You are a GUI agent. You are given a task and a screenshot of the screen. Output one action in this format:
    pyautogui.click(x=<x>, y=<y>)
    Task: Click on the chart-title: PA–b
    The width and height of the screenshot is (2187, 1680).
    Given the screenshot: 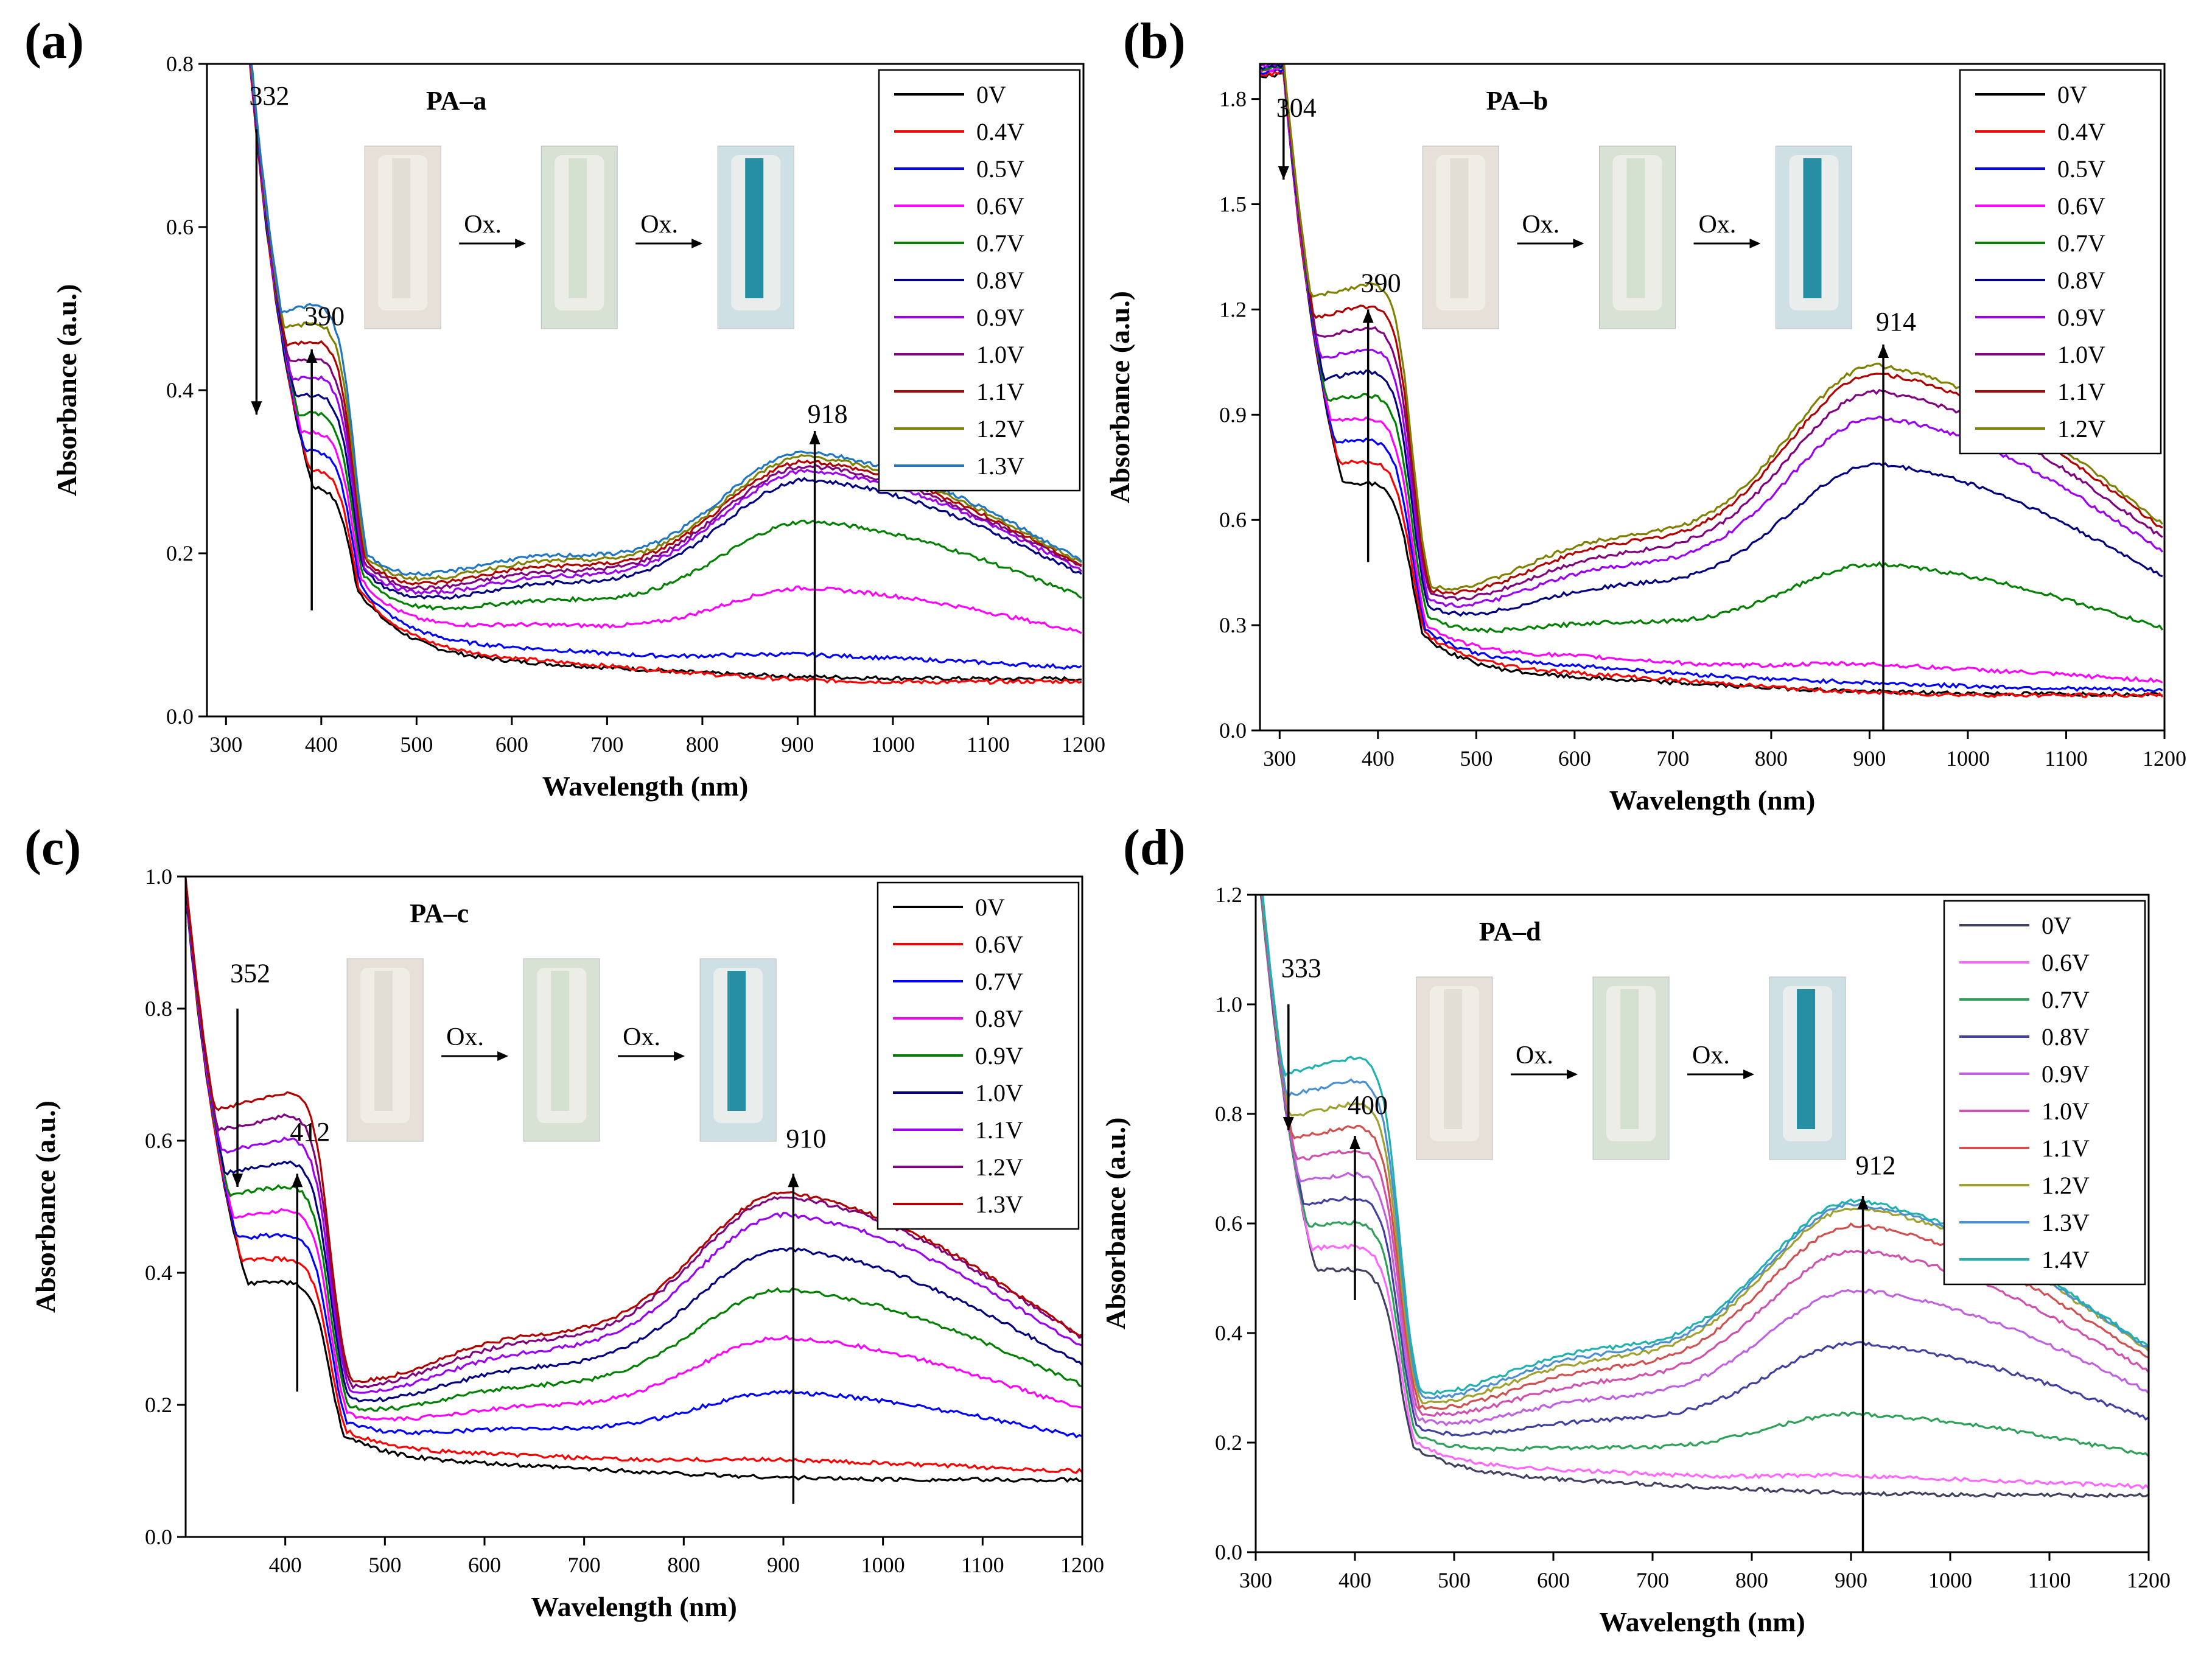 What is the action you would take?
    pyautogui.click(x=1517, y=101)
    